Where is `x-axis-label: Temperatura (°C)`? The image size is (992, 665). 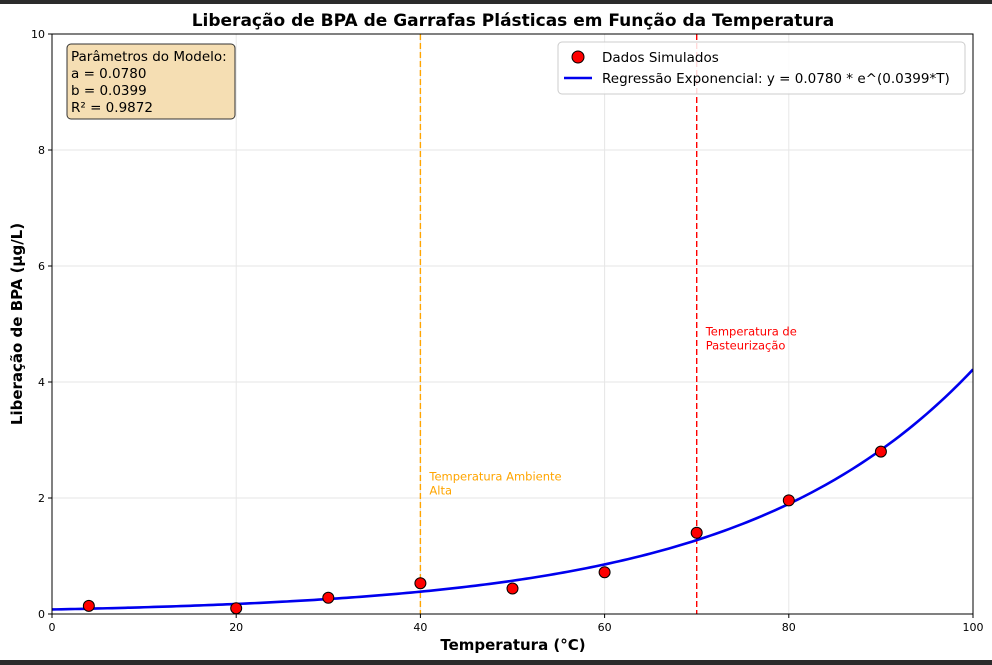
x-axis-label: Temperatura (°C) is located at coordinates (512, 645).